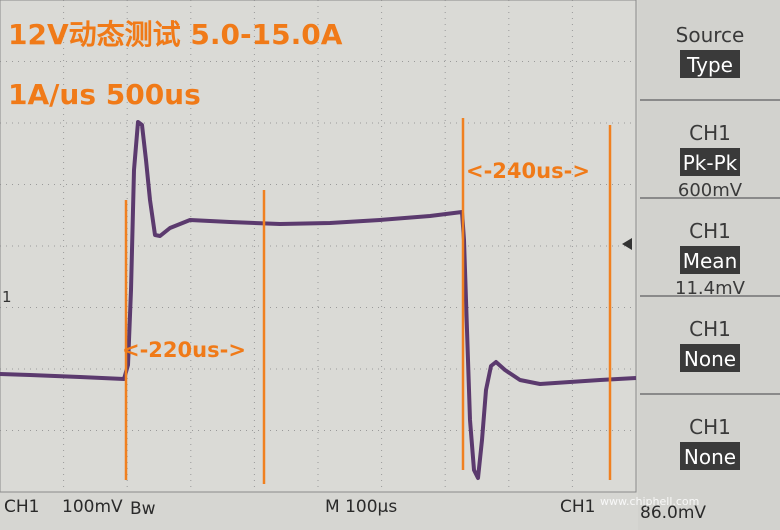 The image size is (780, 530). Describe the element at coordinates (528, 171) in the screenshot. I see `span-label: <-240us->` at that location.